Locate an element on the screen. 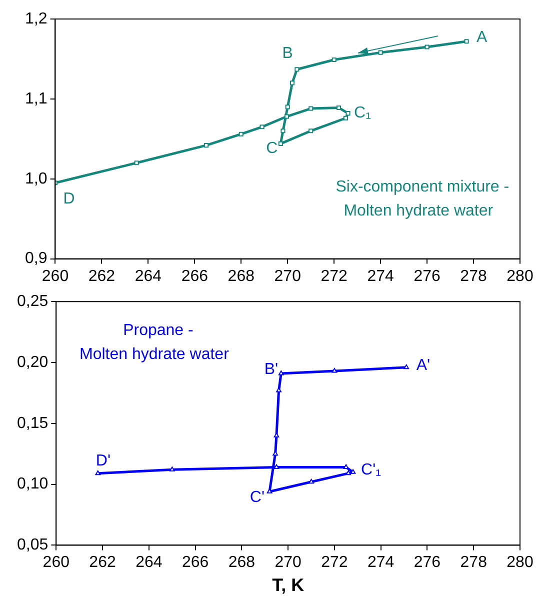 This screenshot has width=548, height=599. y-tick-label: 0,15 is located at coordinates (32, 423).